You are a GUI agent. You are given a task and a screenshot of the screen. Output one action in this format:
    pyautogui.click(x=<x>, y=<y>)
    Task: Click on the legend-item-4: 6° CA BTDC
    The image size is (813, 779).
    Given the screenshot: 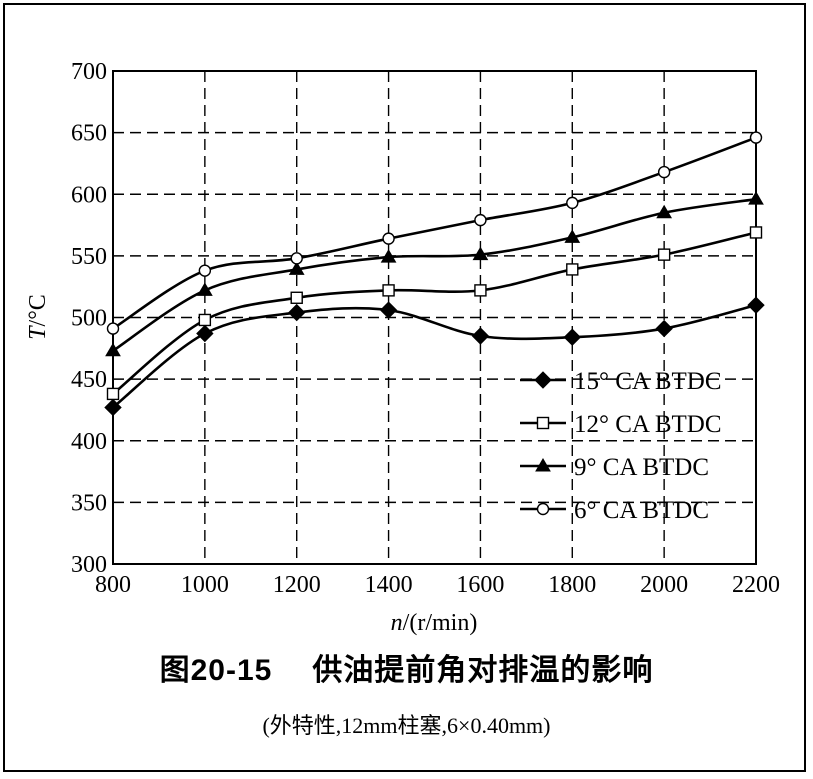 What is the action you would take?
    pyautogui.click(x=614, y=510)
    